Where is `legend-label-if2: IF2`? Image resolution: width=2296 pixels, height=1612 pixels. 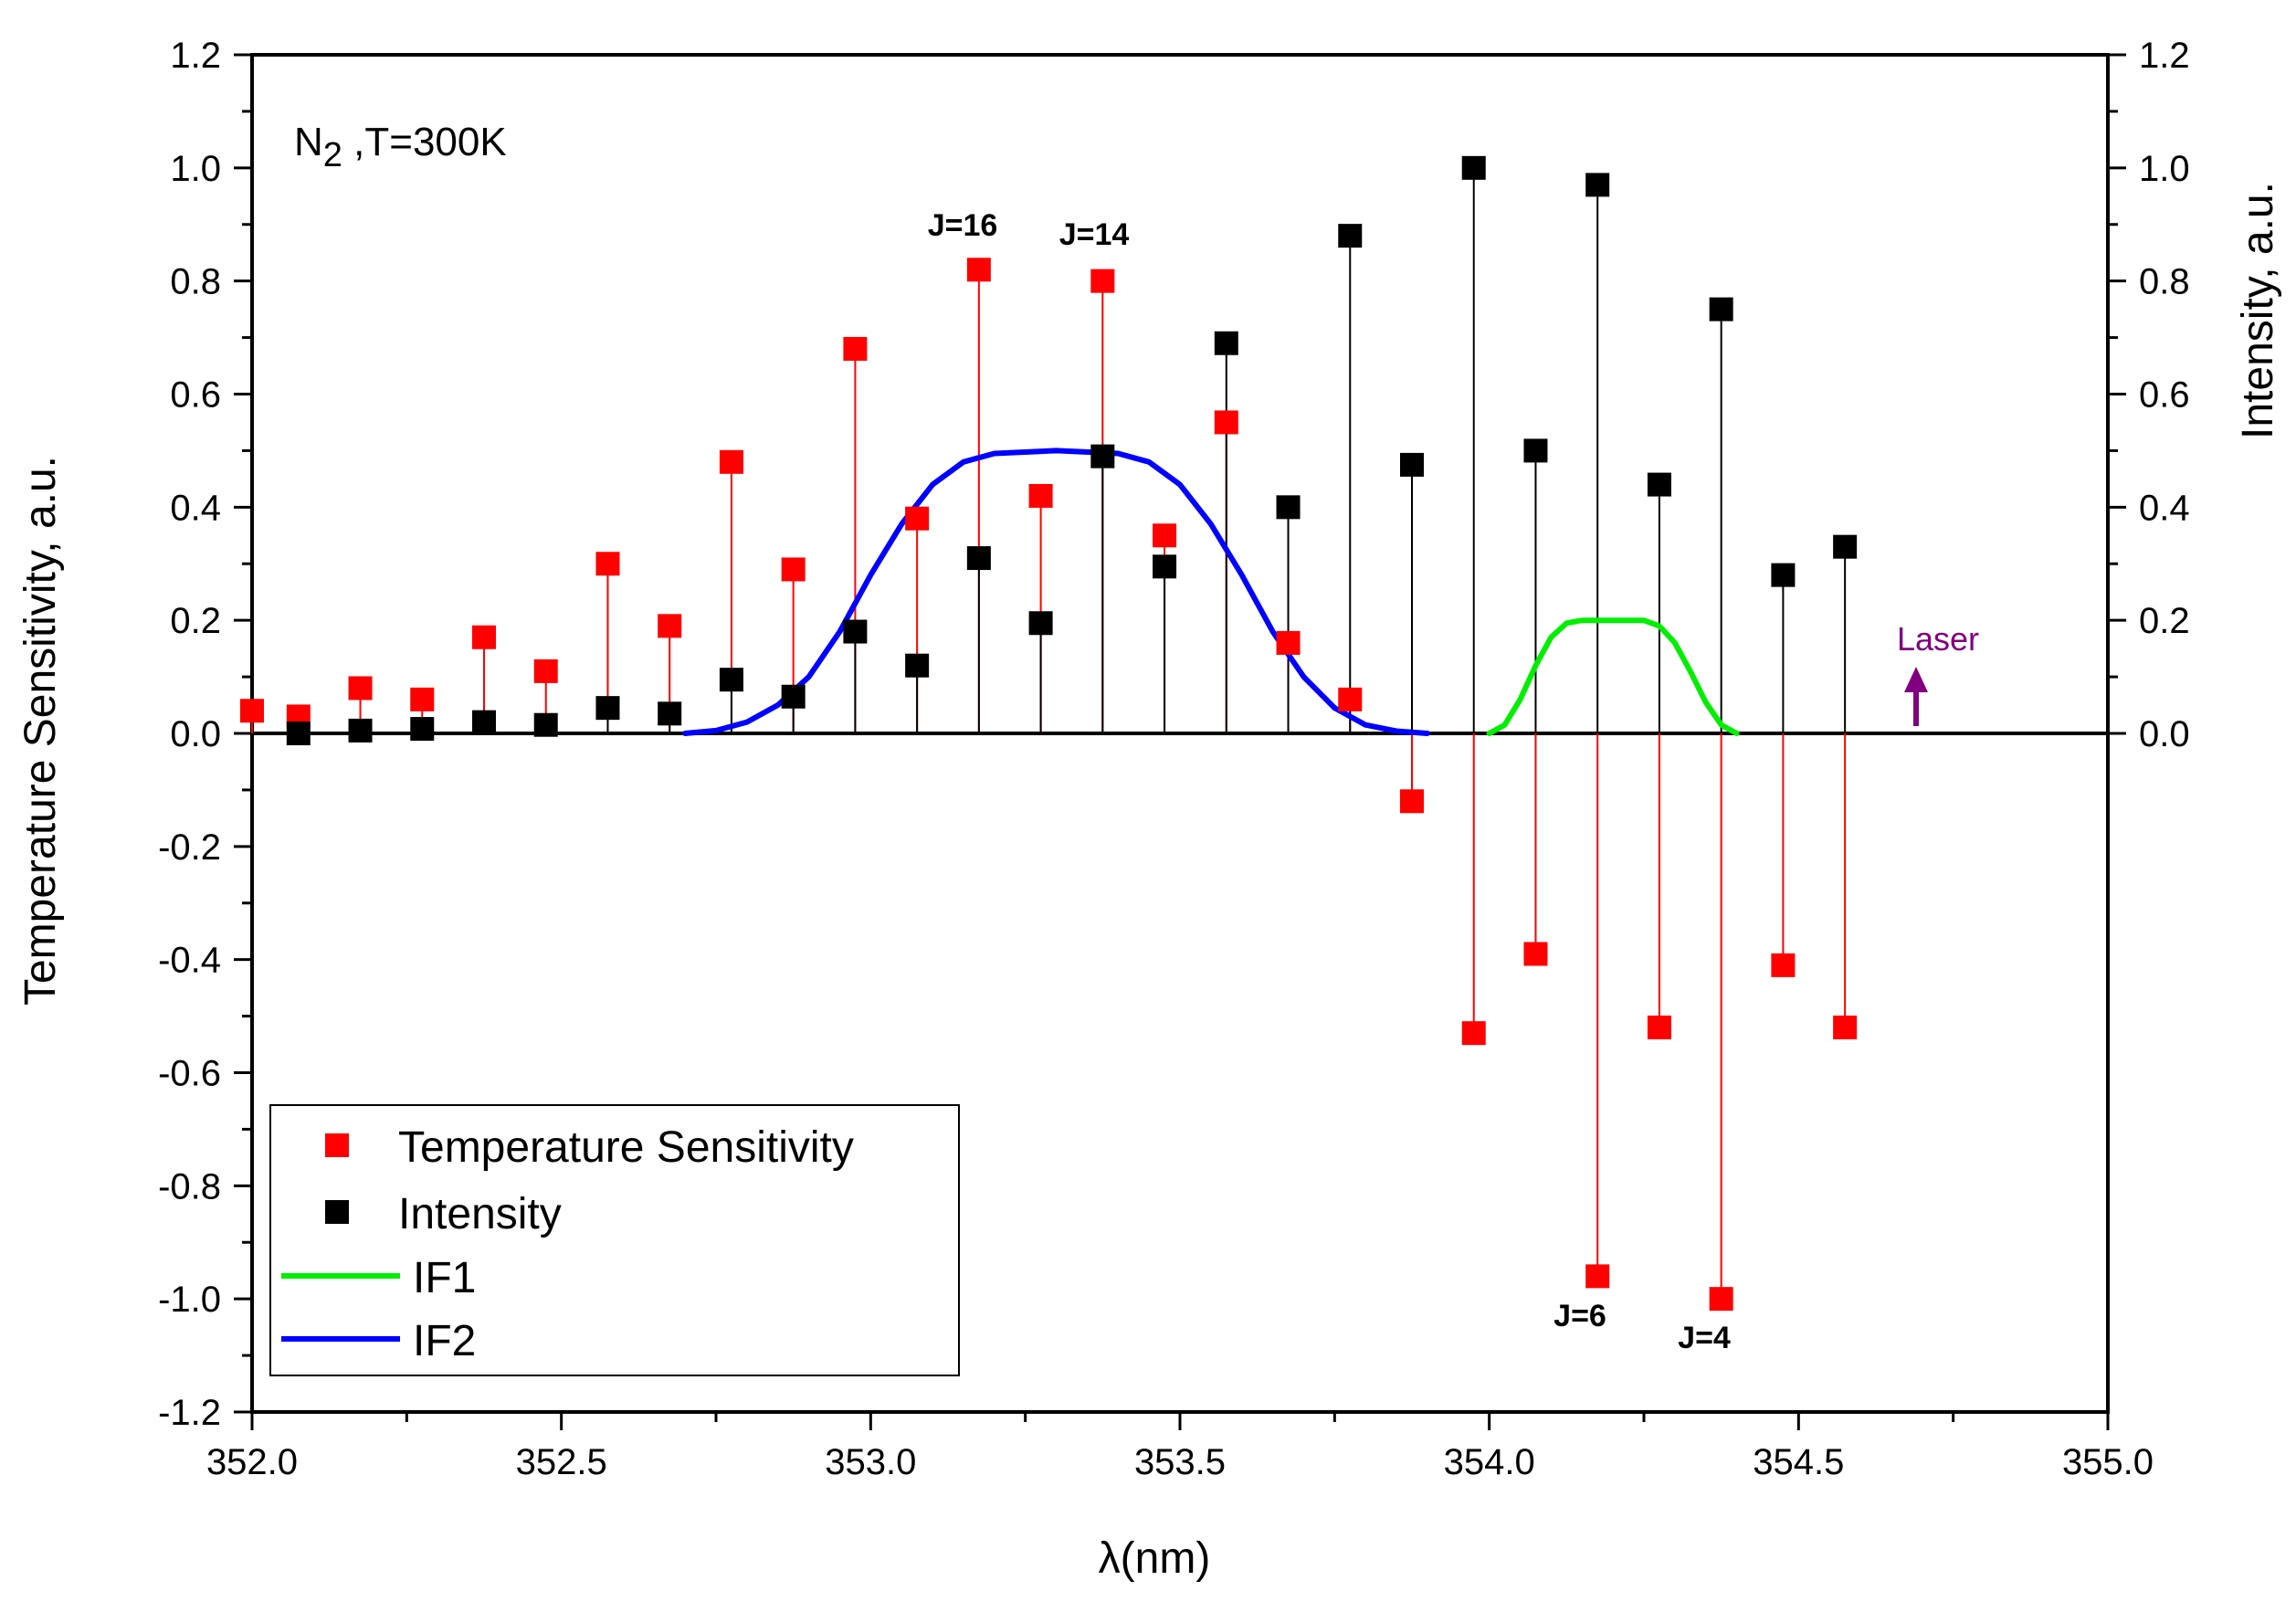
legend-label-if2: IF2 is located at coordinates (444, 1341).